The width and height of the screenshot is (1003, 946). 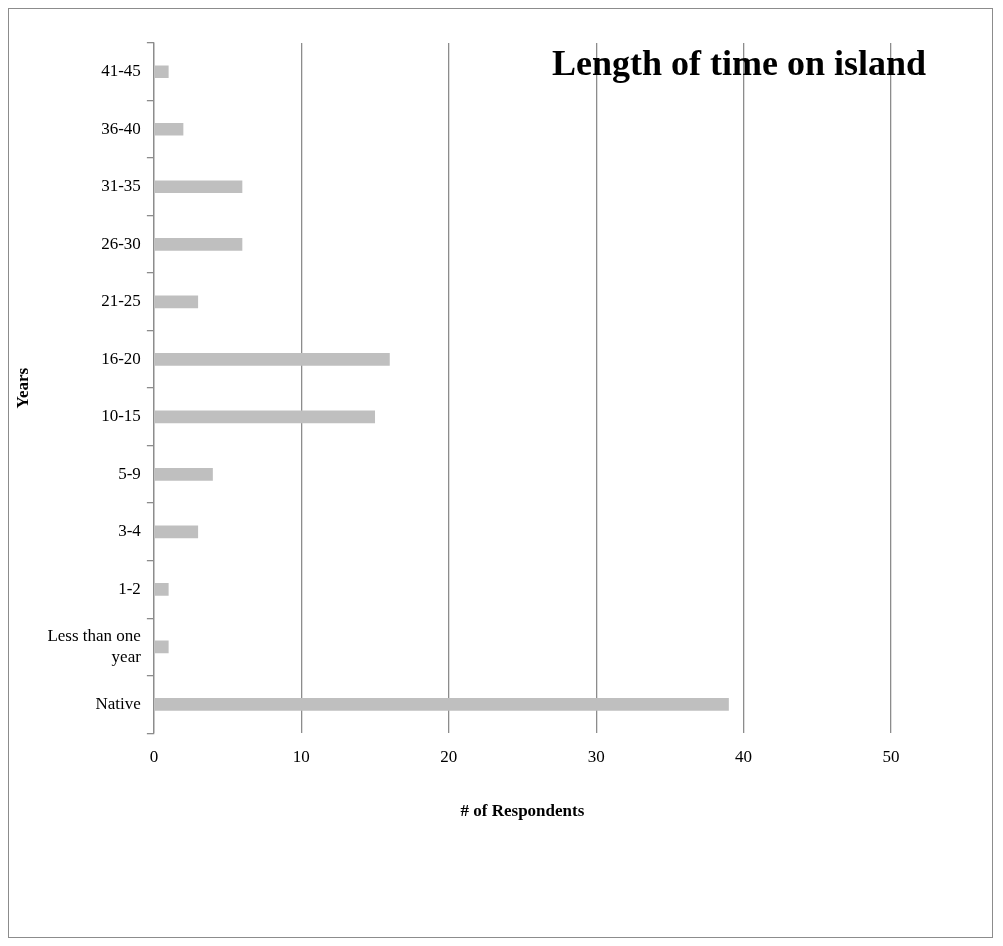 What do you see at coordinates (121, 186) in the screenshot?
I see `y-tick-label: 31-35` at bounding box center [121, 186].